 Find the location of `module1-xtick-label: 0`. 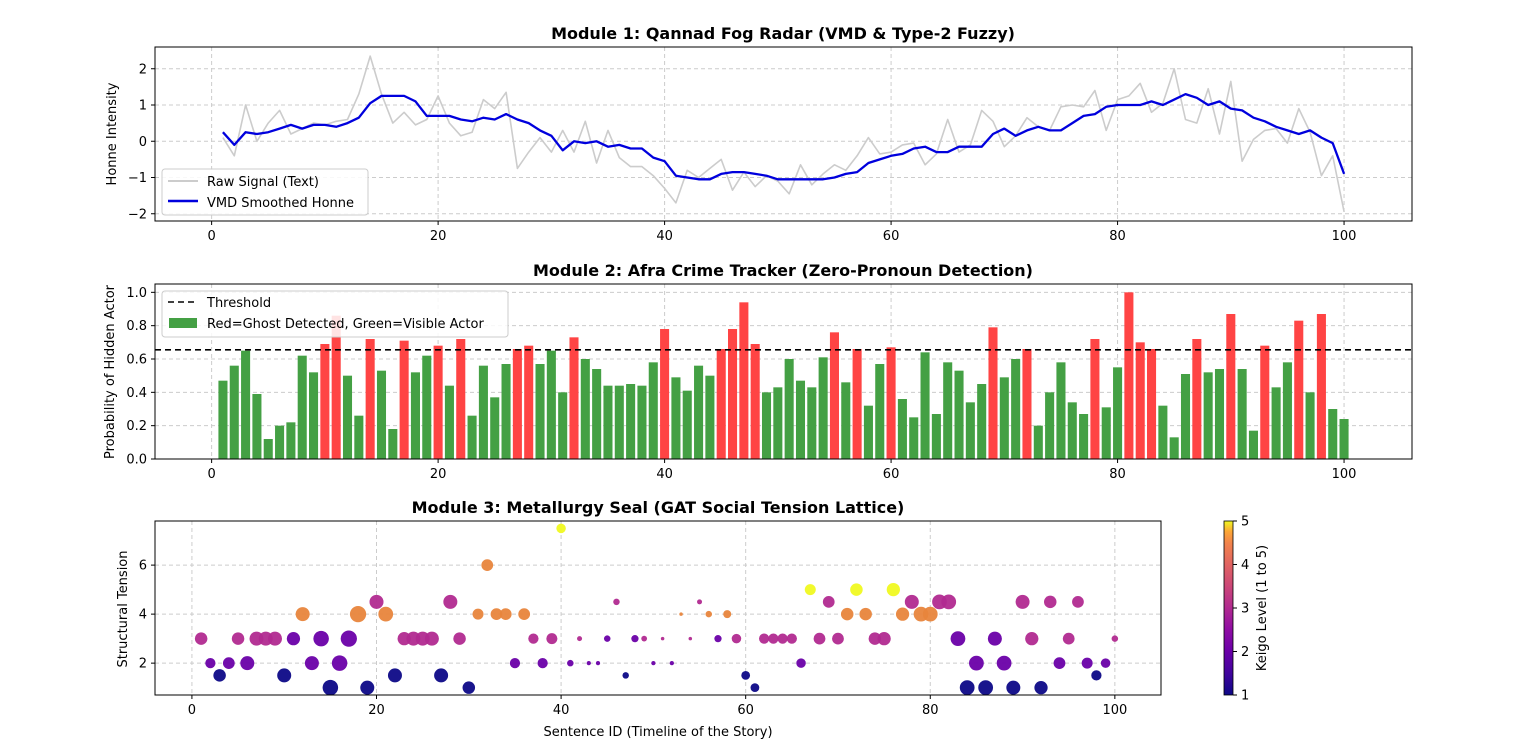

module1-xtick-label: 0 is located at coordinates (211, 236).